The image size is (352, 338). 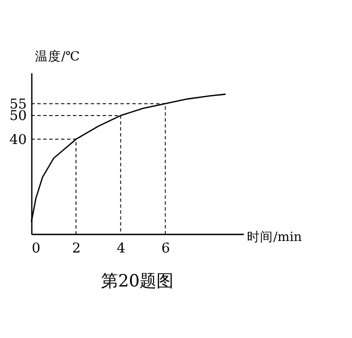 I want to click on x-tick-label: 0, so click(x=36, y=248).